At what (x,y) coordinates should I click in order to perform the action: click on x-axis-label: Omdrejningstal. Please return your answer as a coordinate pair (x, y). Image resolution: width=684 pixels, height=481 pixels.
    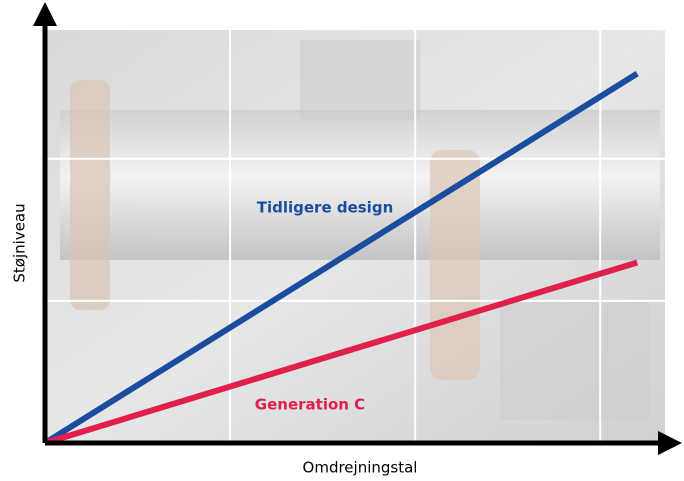
    Looking at the image, I should click on (360, 468).